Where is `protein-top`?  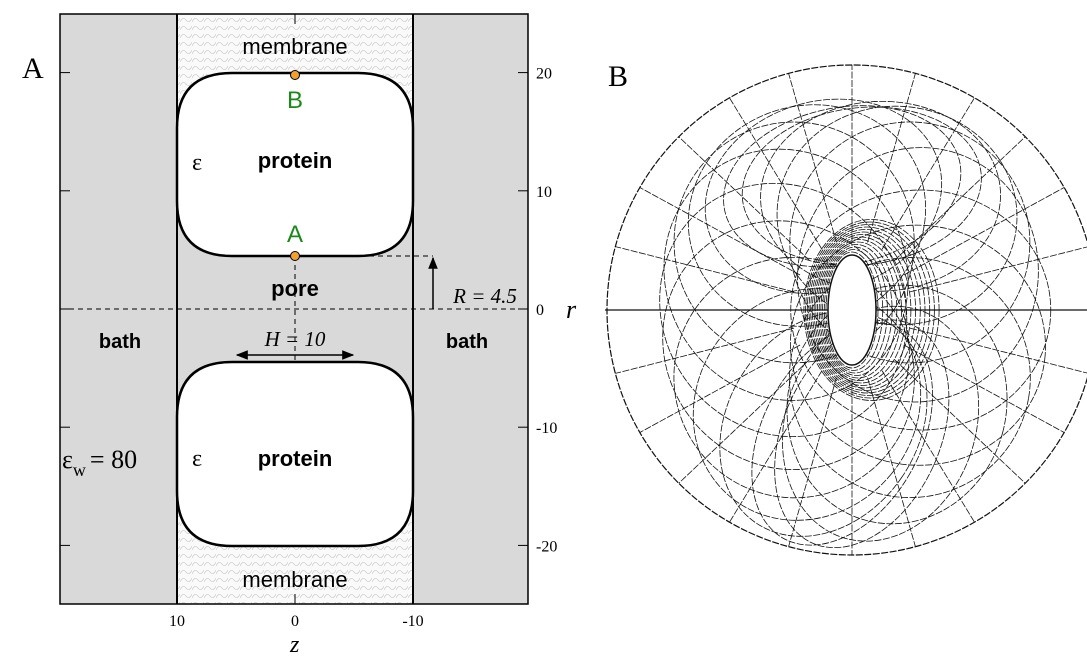 protein-top is located at coordinates (295, 164).